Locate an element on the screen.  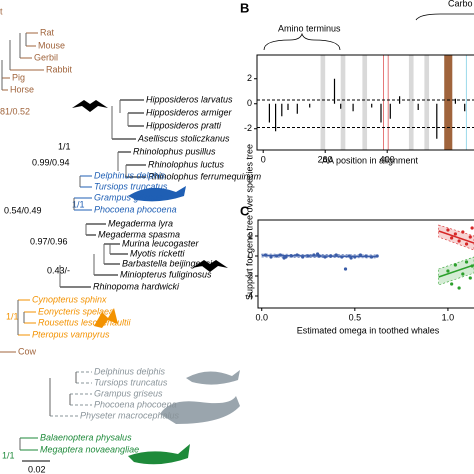
tree-label: 0.43/- is located at coordinates (58, 270).